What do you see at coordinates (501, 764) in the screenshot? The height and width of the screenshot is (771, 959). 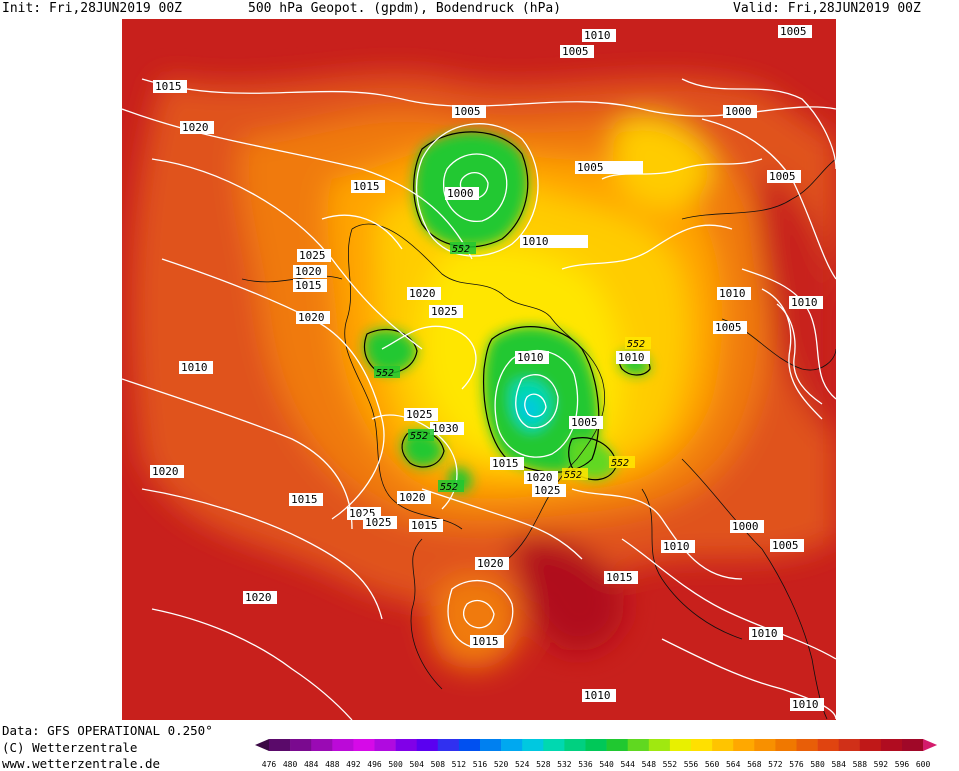 I see `colorbar-tick-label: 520` at bounding box center [501, 764].